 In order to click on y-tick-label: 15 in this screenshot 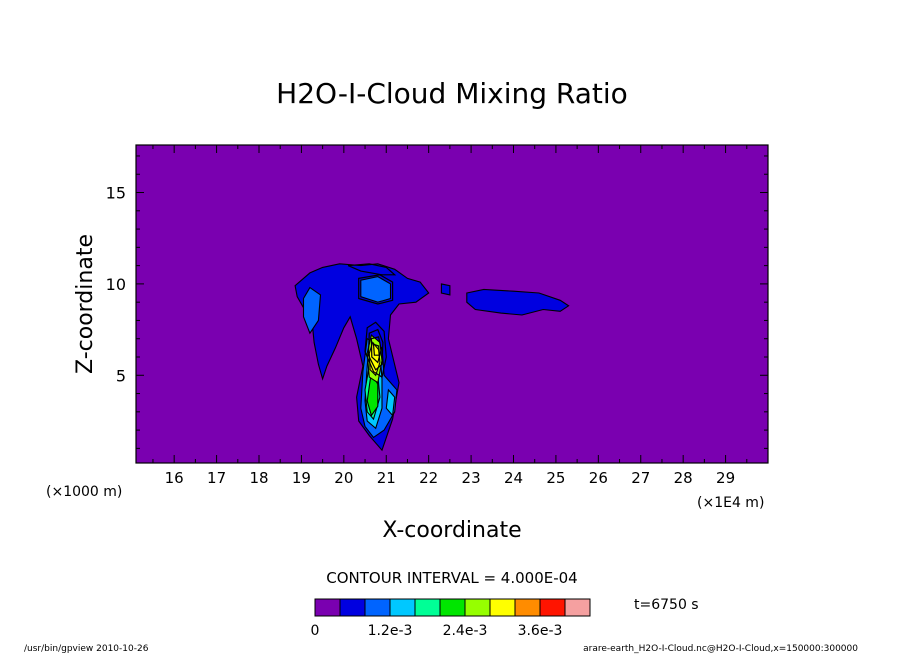, I will do `click(116, 193)`.